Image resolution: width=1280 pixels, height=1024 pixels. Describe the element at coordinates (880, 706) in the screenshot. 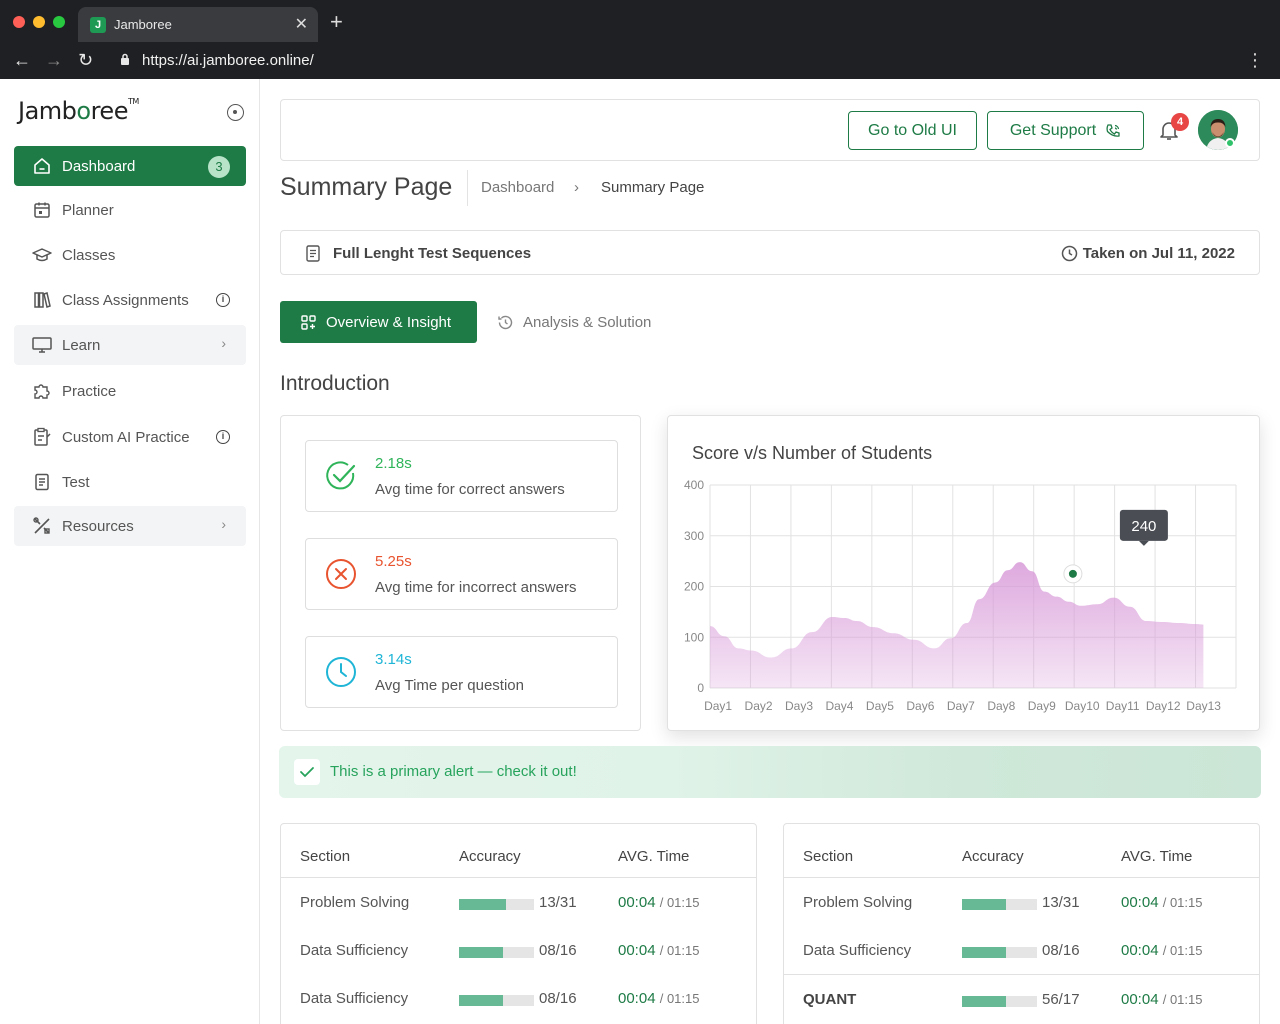

I see `x-tick-label: Day5` at that location.